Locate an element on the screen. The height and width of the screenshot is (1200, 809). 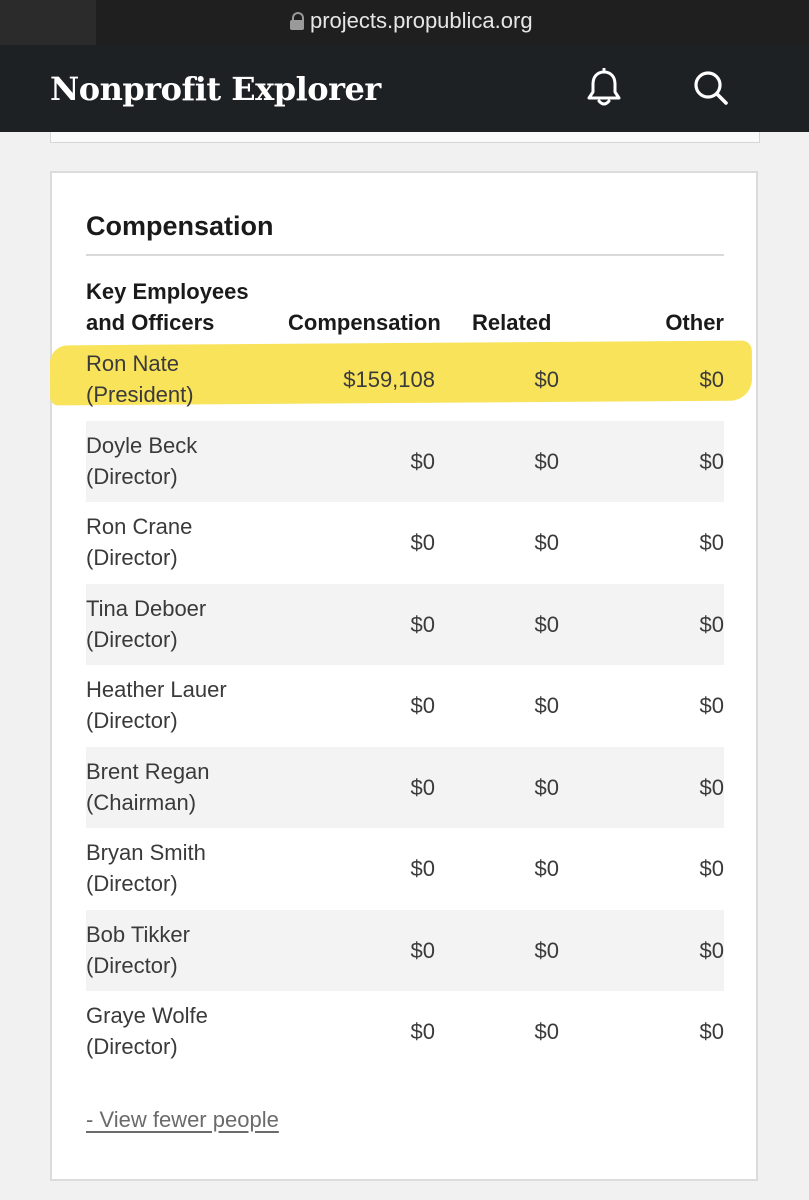
table-row: Tina Deboer (Director) $0 $0 $0 is located at coordinates (405, 624).